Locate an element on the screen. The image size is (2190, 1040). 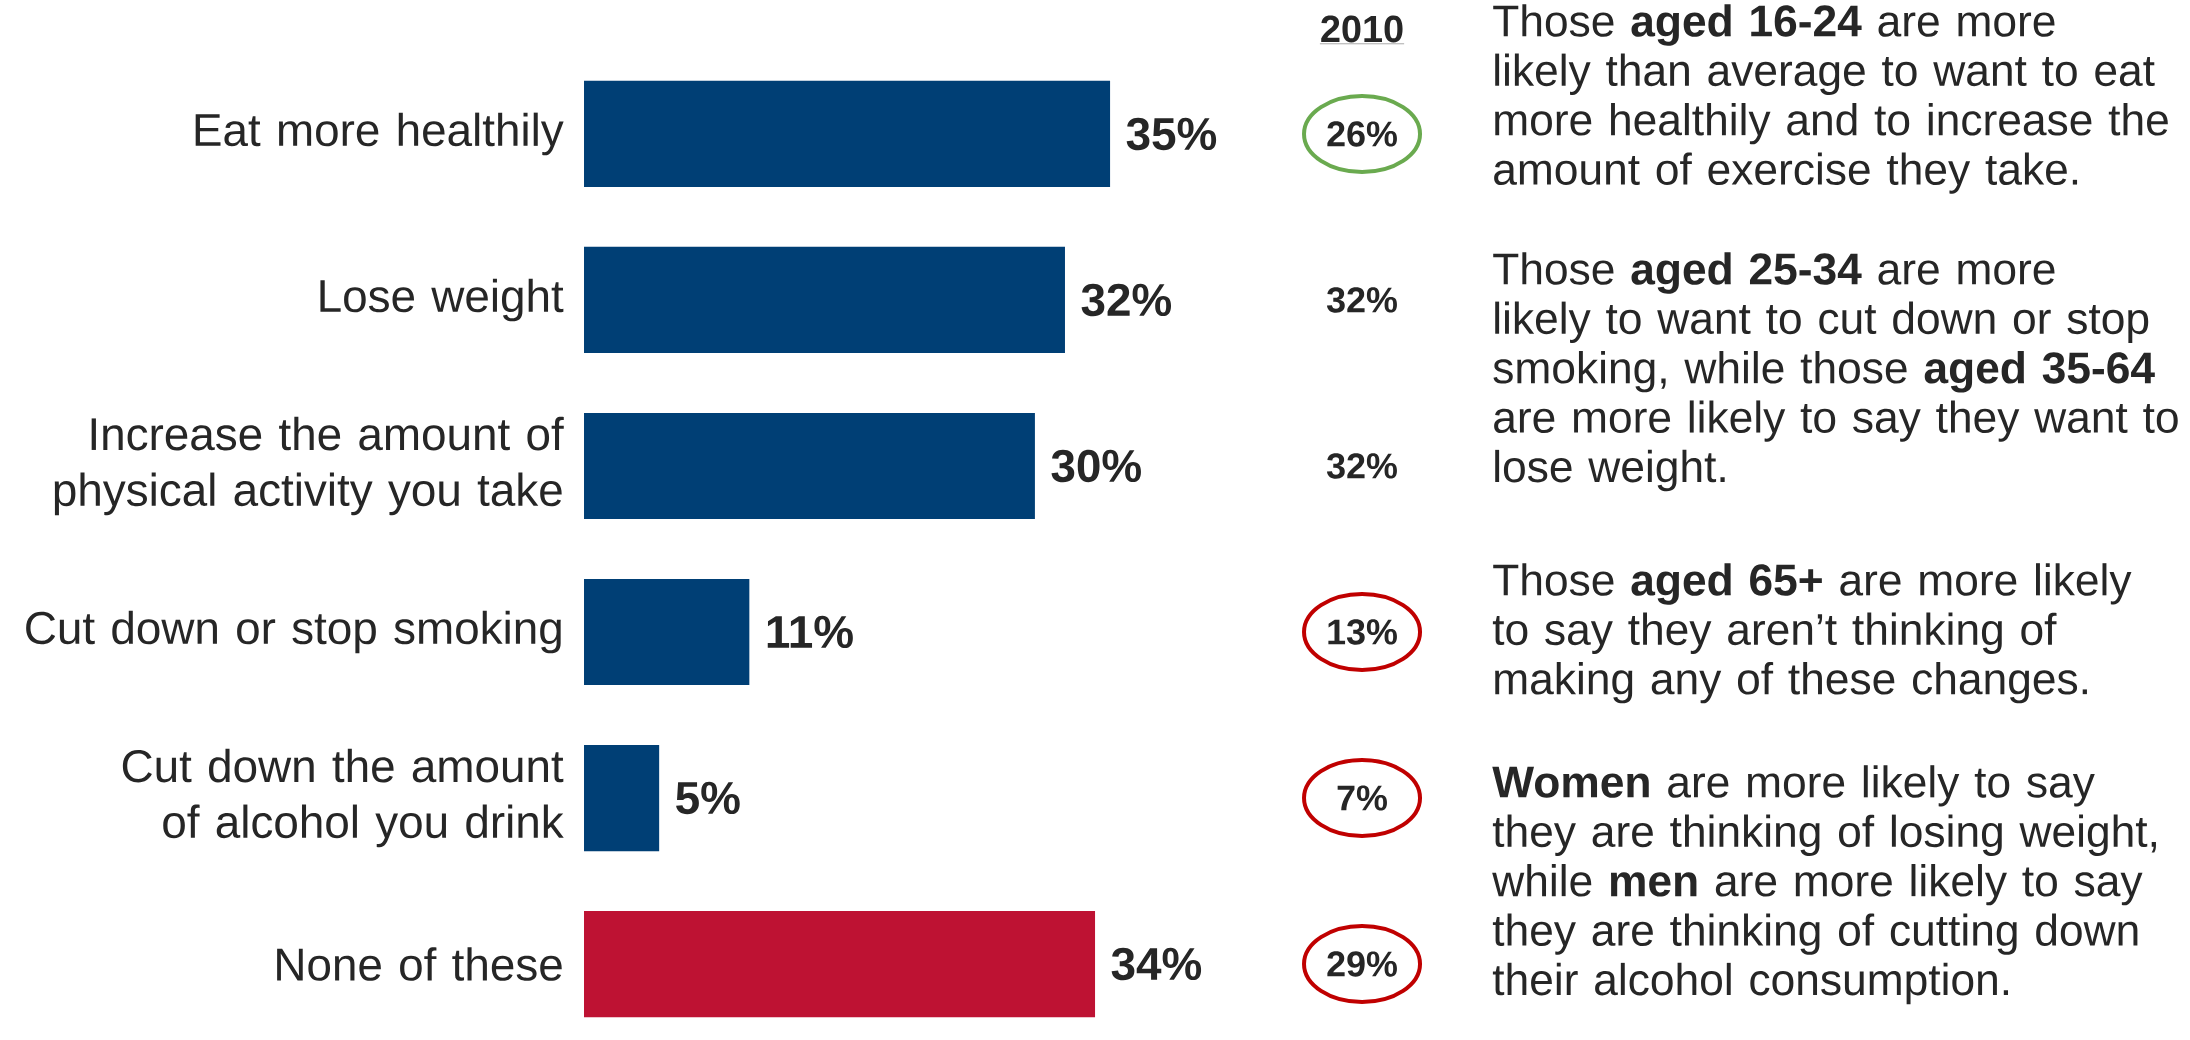
y-tick-label: Cut down or stop smoking is located at coordinates (293, 632).